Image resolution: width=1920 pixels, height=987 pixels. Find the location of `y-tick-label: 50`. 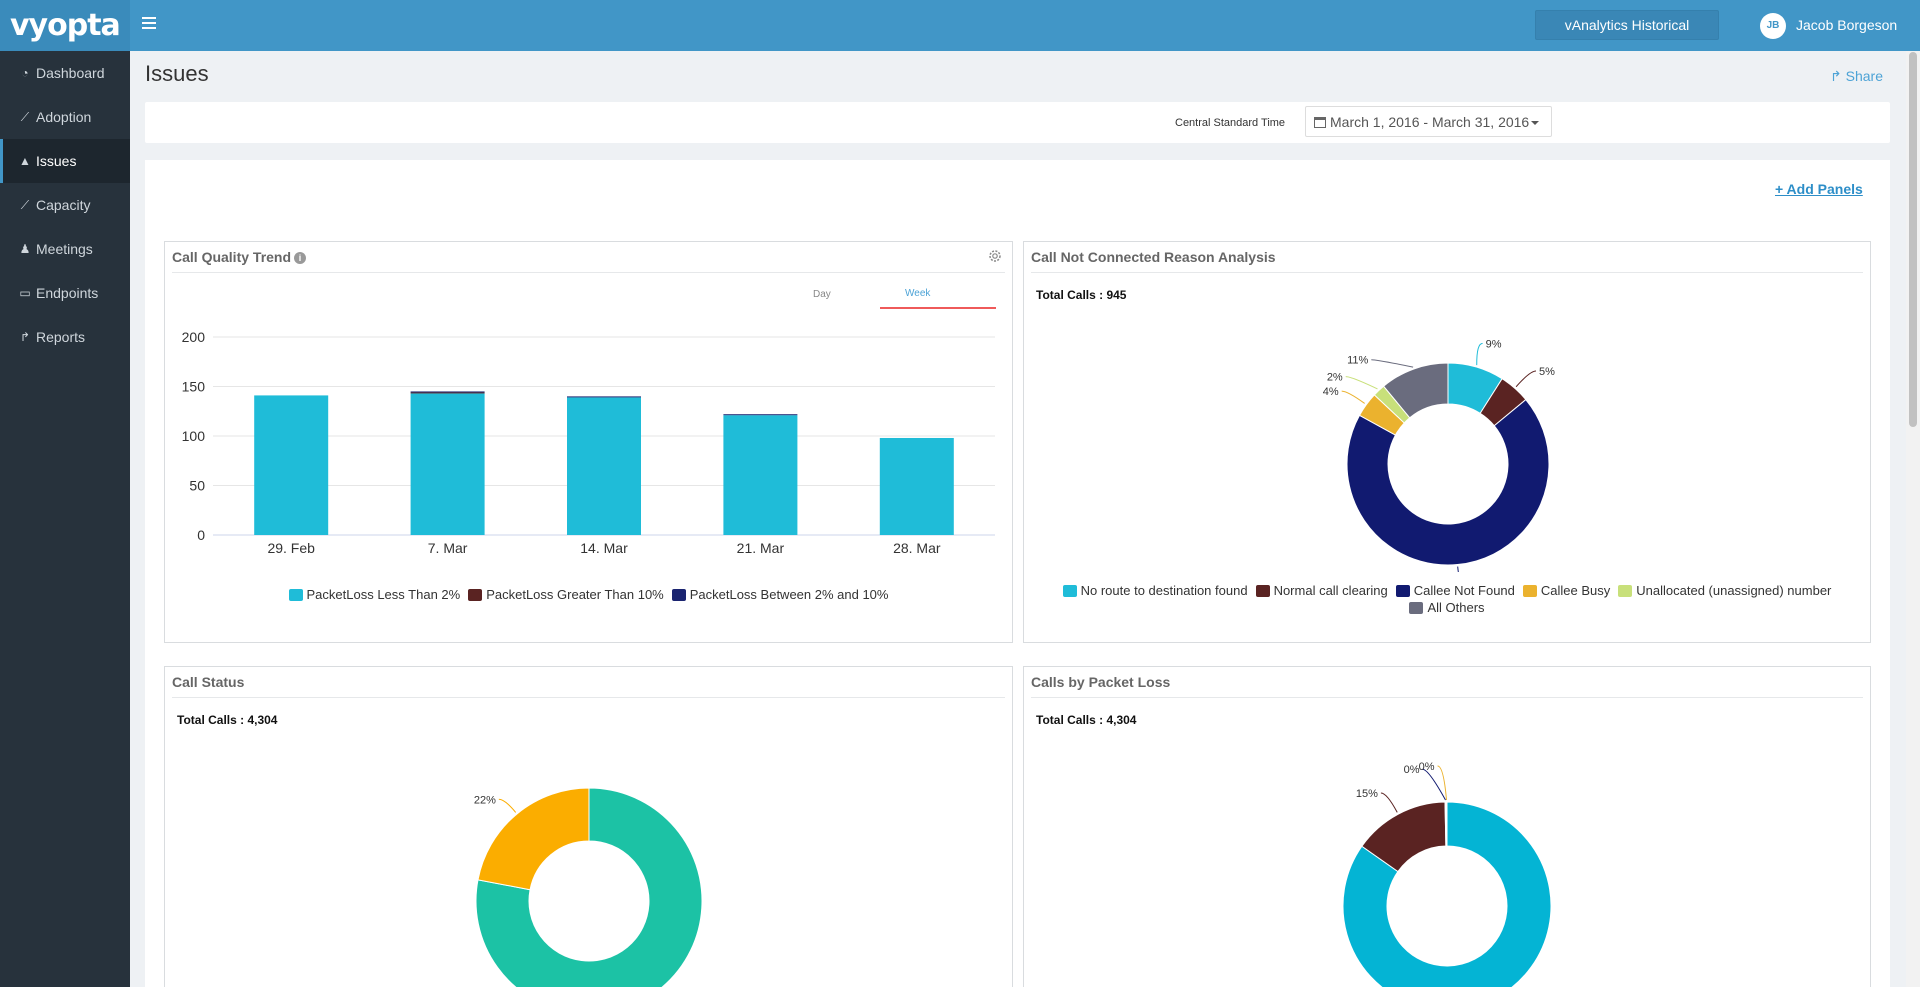

y-tick-label: 50 is located at coordinates (197, 486).